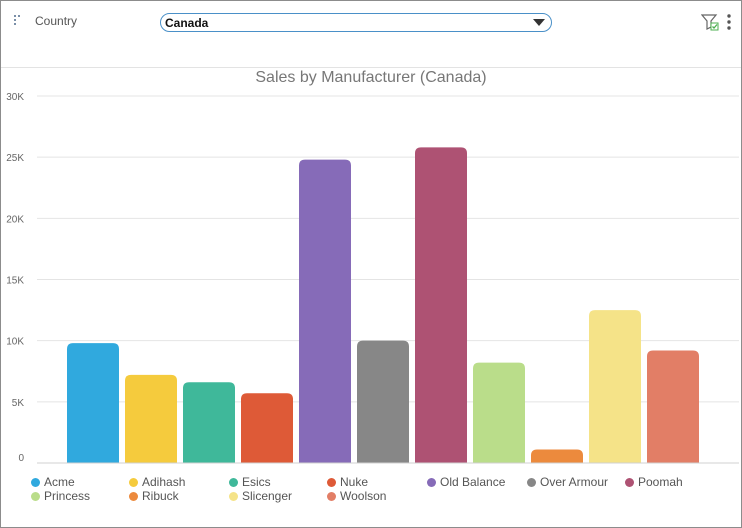 This screenshot has height=528, width=742. Describe the element at coordinates (21, 458) in the screenshot. I see `y-tick-label: 0` at that location.